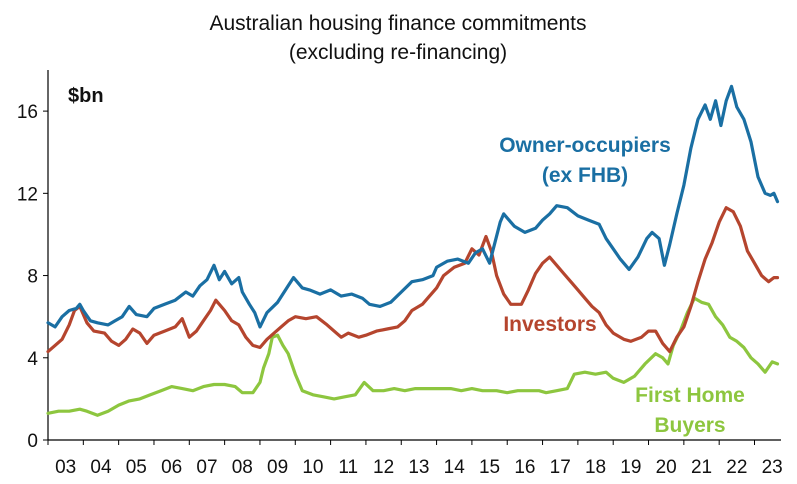 This screenshot has width=797, height=484. Describe the element at coordinates (630, 467) in the screenshot. I see `x-tick-label: 19` at that location.